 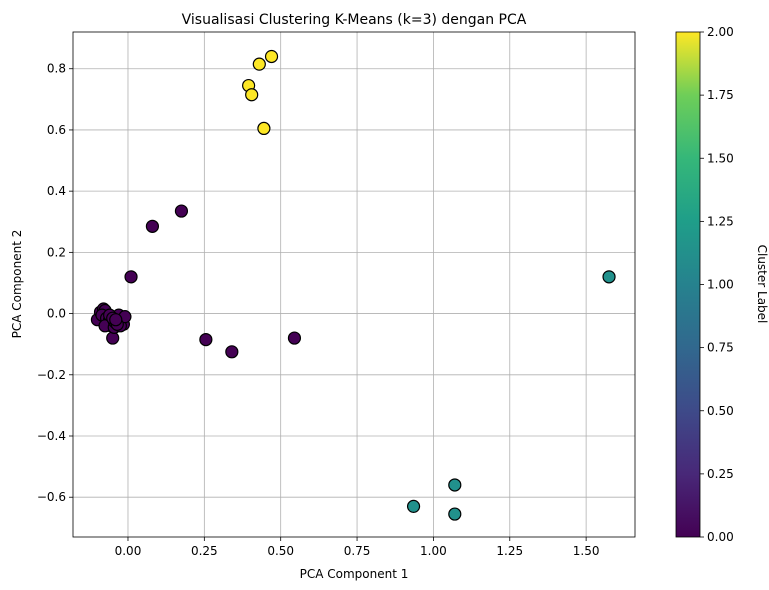 I want to click on x-tick-label: 1.50, so click(x=586, y=551).